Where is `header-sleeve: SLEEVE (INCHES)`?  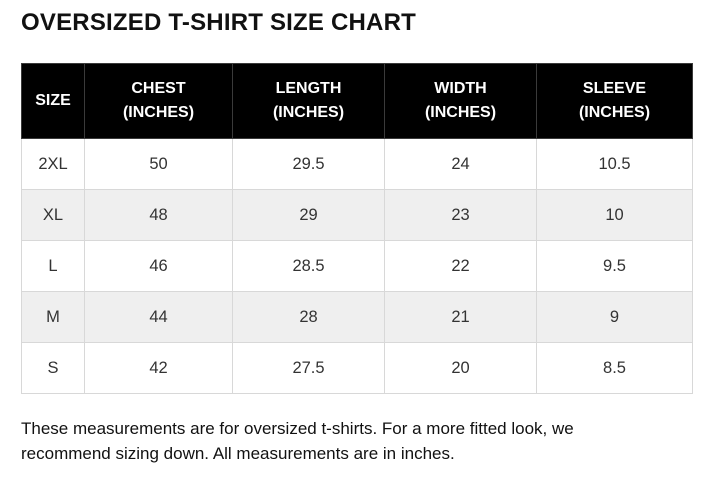 header-sleeve: SLEEVE (INCHES) is located at coordinates (614, 101).